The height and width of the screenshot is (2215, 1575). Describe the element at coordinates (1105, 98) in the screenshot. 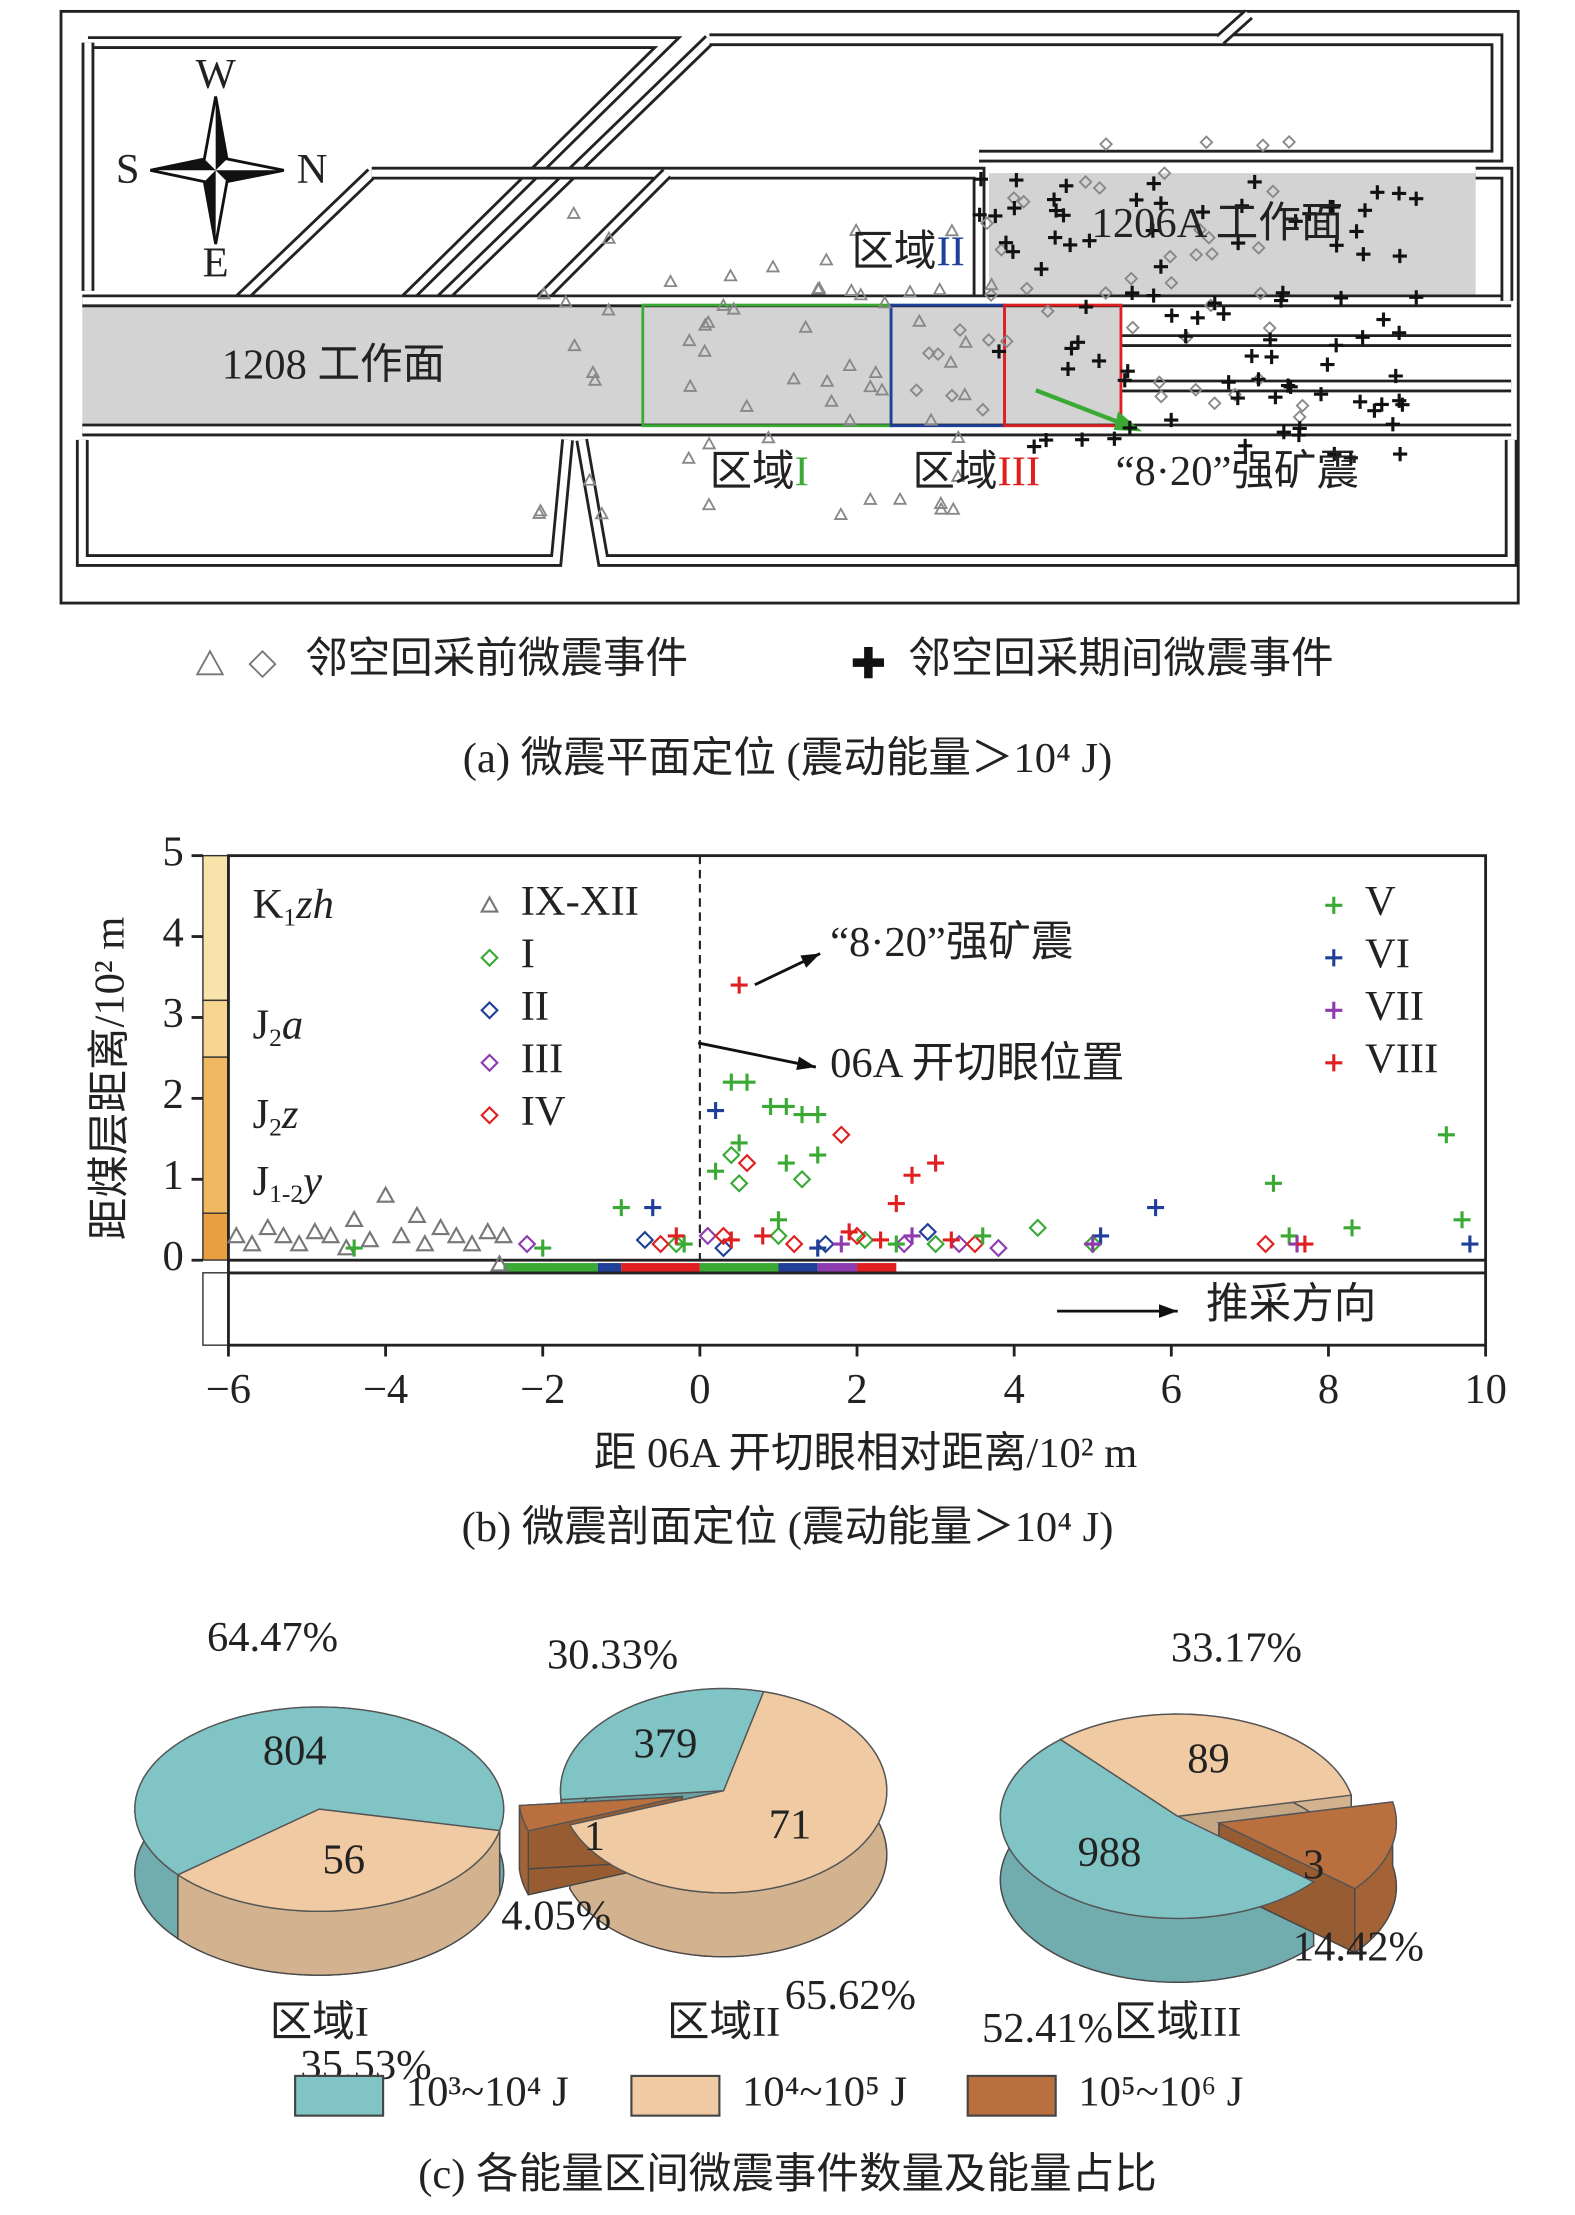

I see `roadway-inner` at that location.